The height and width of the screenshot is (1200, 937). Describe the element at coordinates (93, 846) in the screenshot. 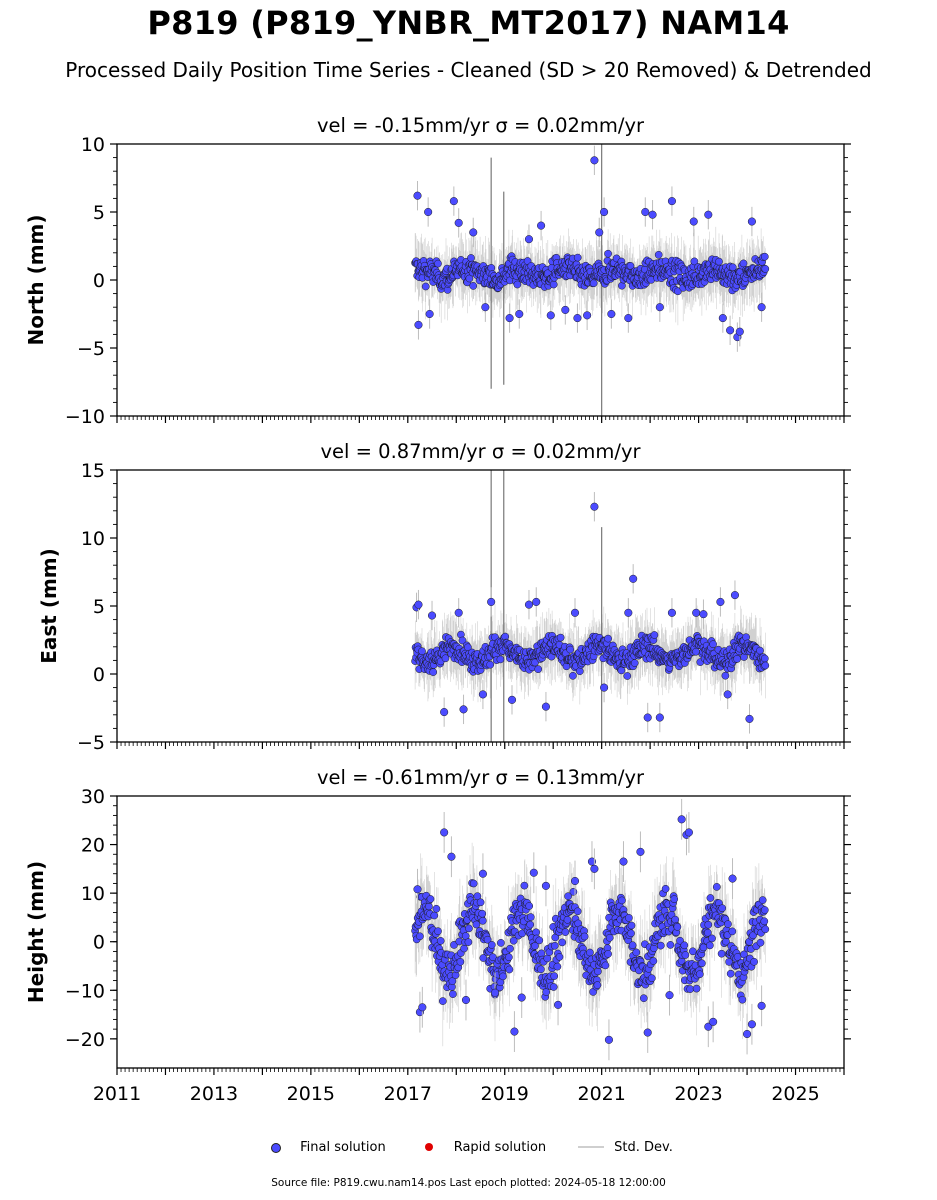

I see `y-tick-label: 20` at that location.